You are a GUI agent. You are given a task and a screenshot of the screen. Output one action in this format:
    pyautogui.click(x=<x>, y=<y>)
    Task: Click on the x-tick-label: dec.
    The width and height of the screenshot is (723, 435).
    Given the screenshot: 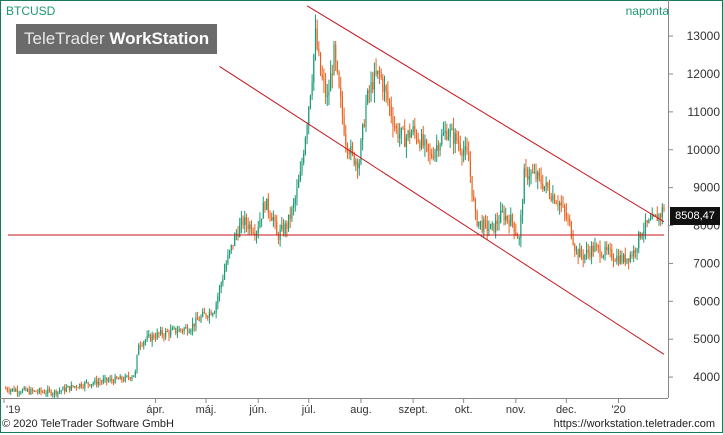 What is the action you would take?
    pyautogui.click(x=566, y=410)
    